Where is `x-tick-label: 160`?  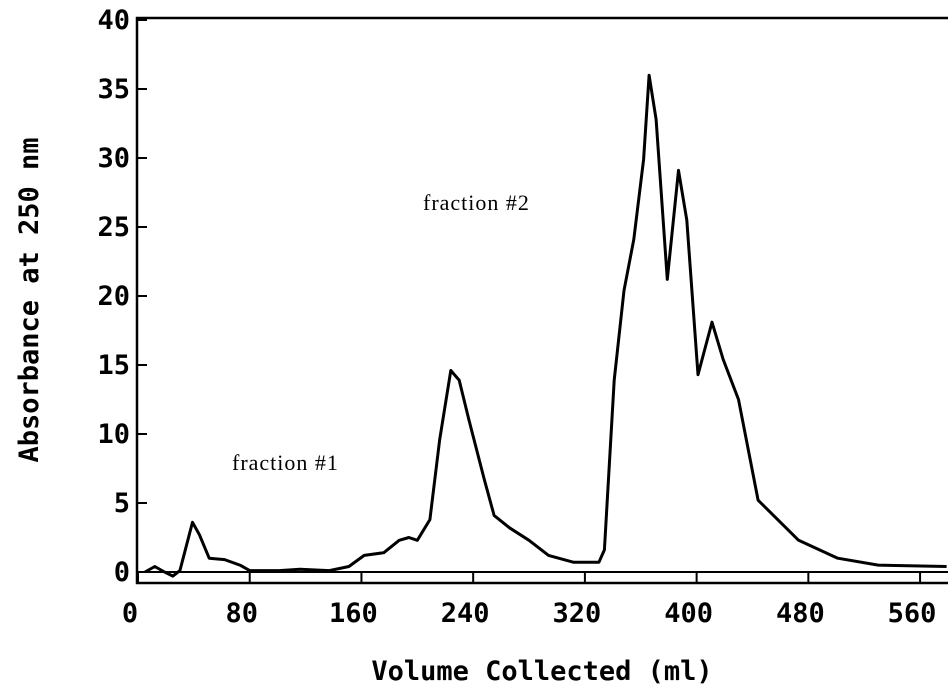 x-tick-label: 160 is located at coordinates (353, 613).